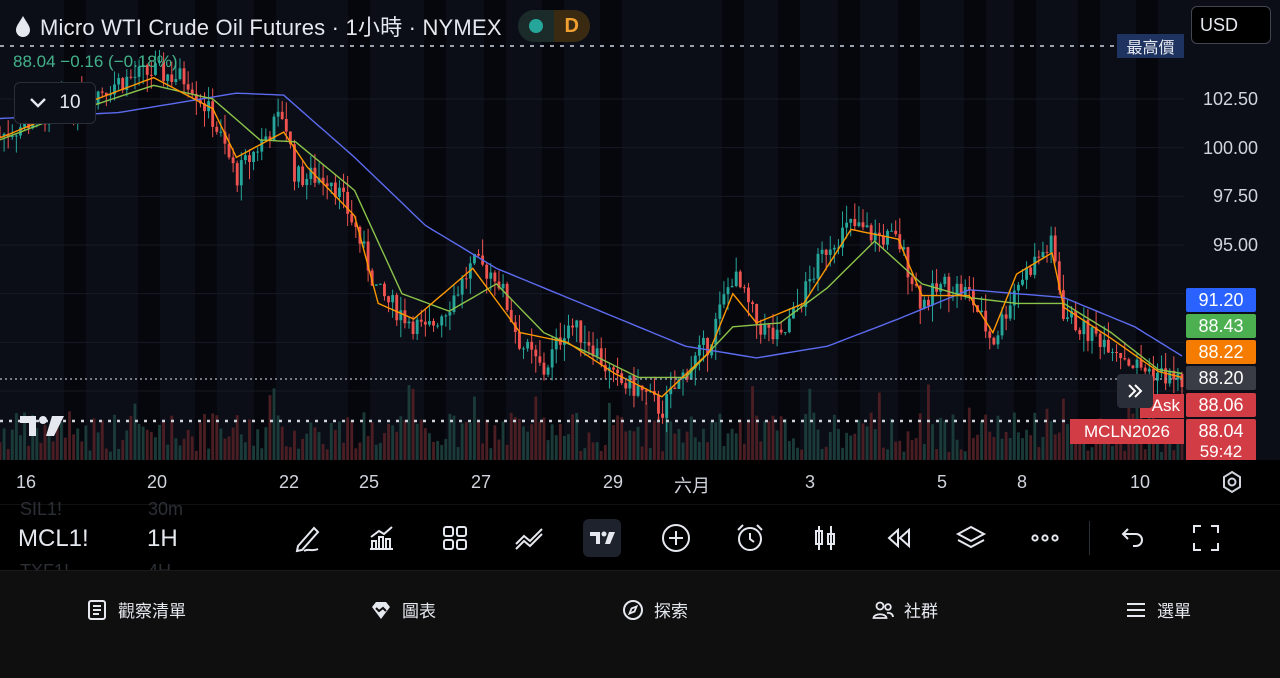 The width and height of the screenshot is (1280, 678). I want to click on nav-explore: 探索, so click(655, 609).